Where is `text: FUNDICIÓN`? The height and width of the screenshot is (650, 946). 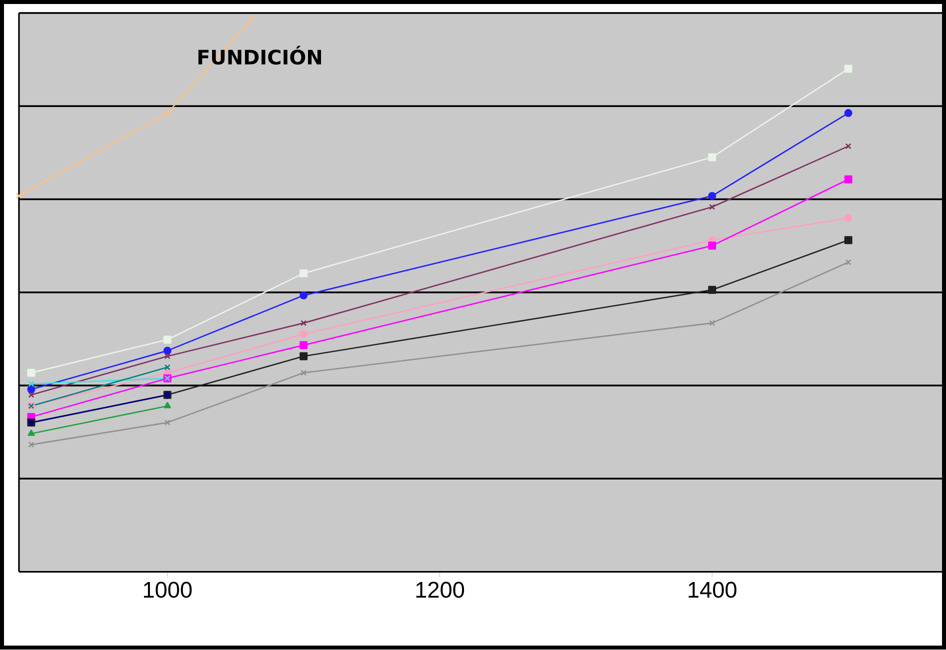 text: FUNDICIÓN is located at coordinates (260, 55).